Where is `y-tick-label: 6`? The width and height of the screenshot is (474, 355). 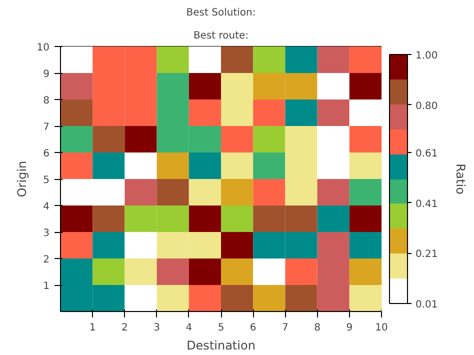
y-tick-label: 6 is located at coordinates (46, 154).